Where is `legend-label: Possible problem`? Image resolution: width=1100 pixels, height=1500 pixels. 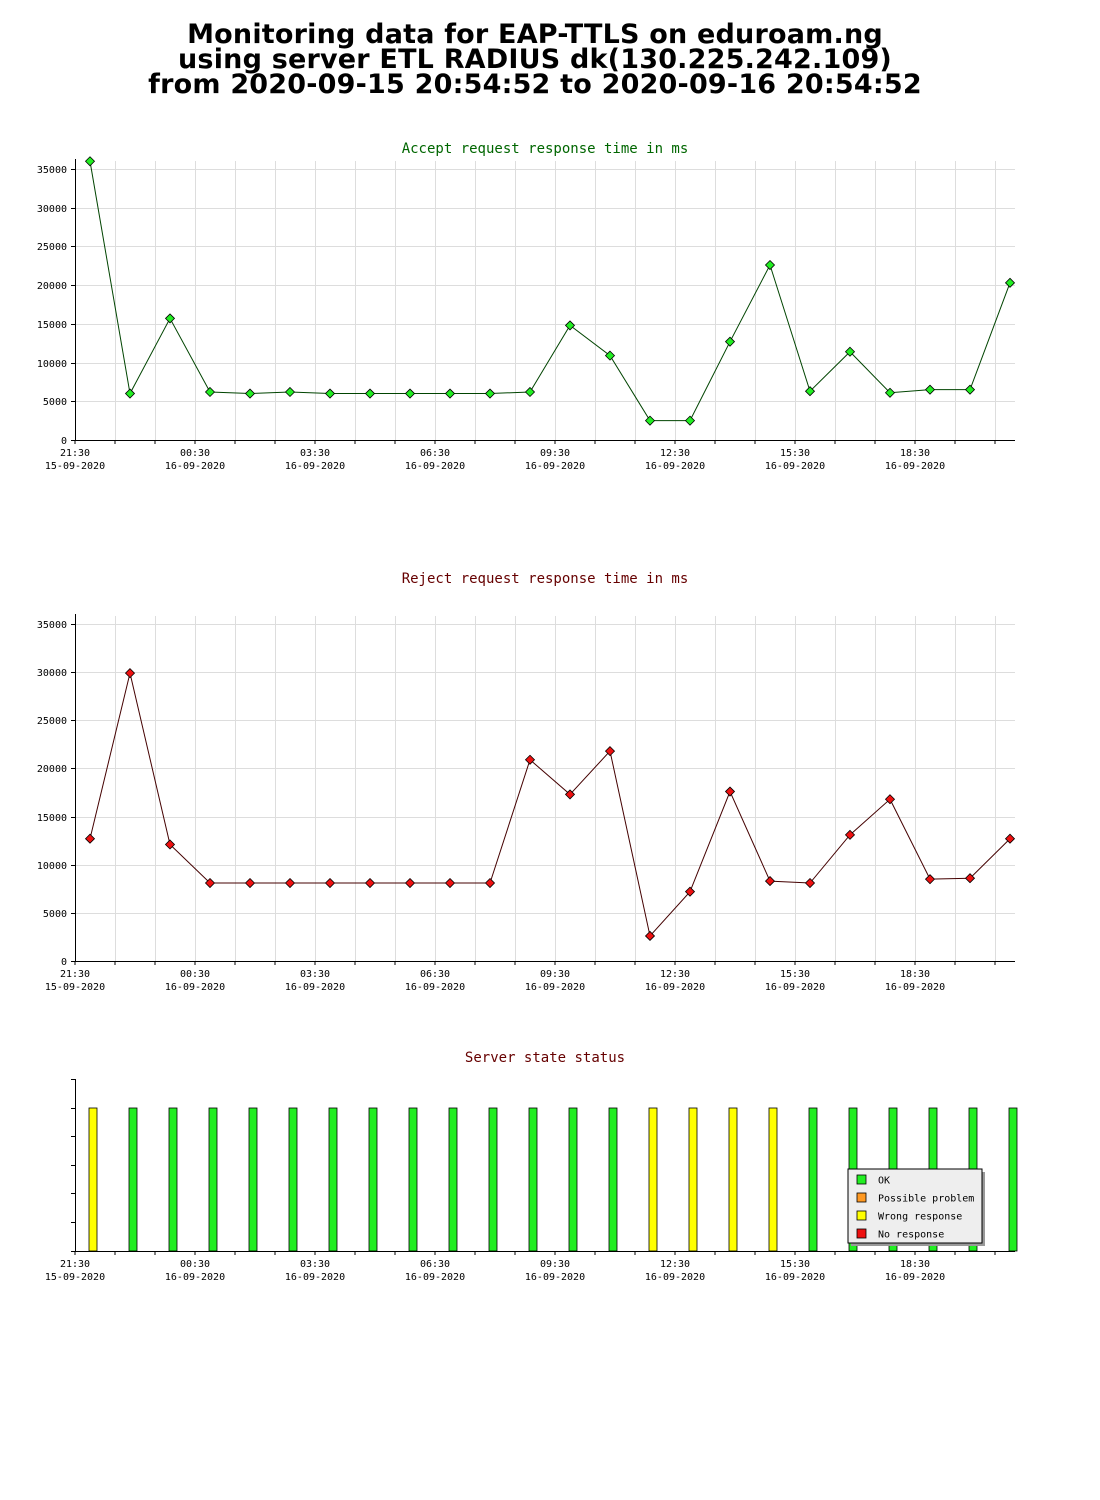 legend-label: Possible problem is located at coordinates (926, 1199).